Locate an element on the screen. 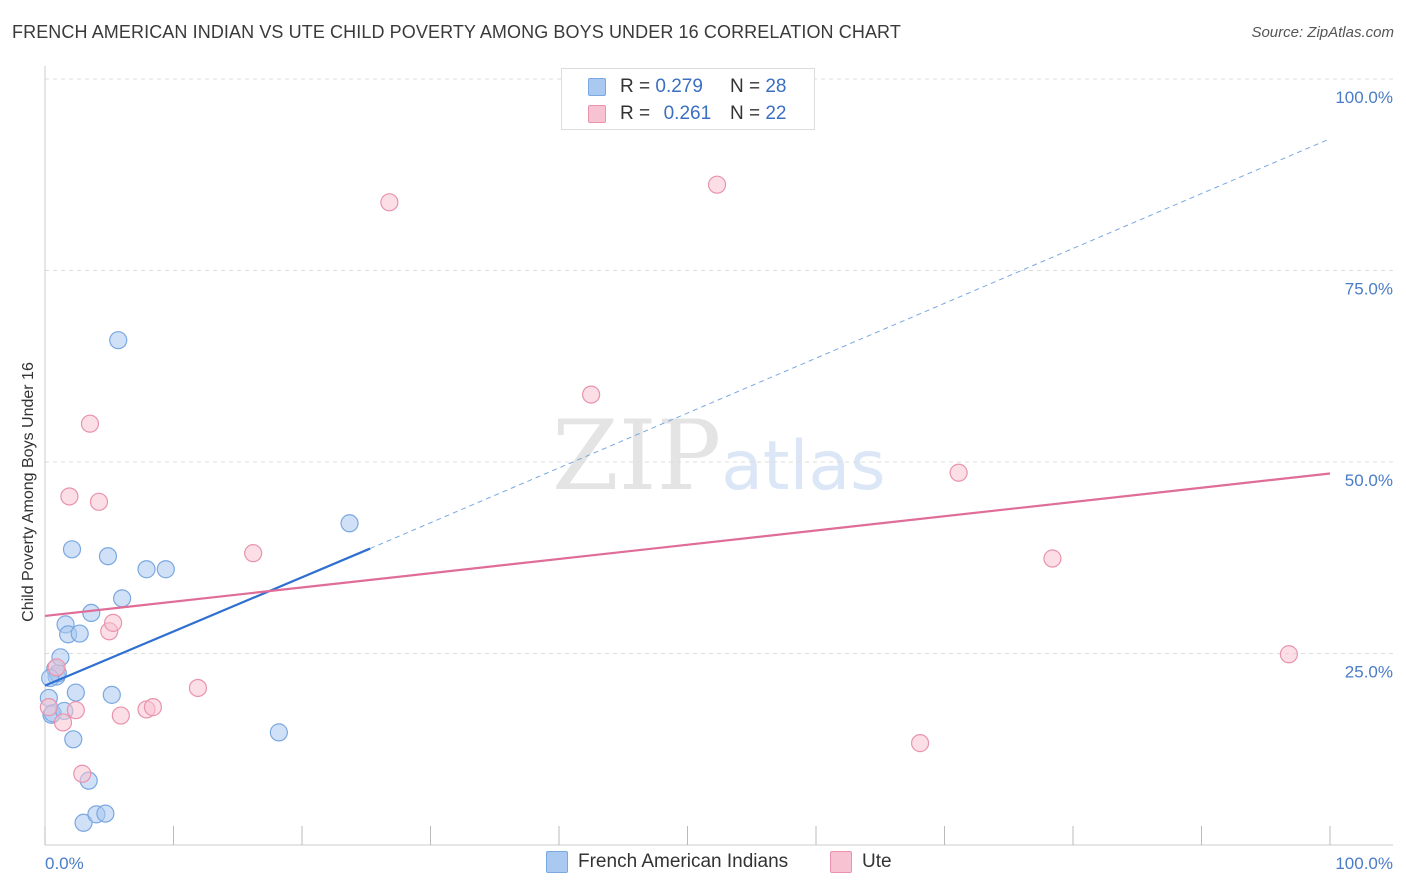  y-tick-label: 75.0% is located at coordinates (1369, 289).